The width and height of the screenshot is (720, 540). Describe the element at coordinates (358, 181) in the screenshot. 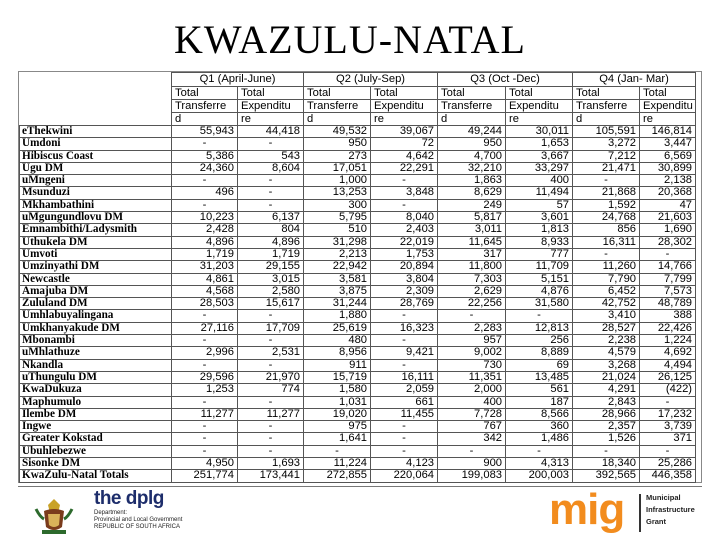

I see `table-row: uMngeni - -1,000-1,863 400-2,138` at that location.